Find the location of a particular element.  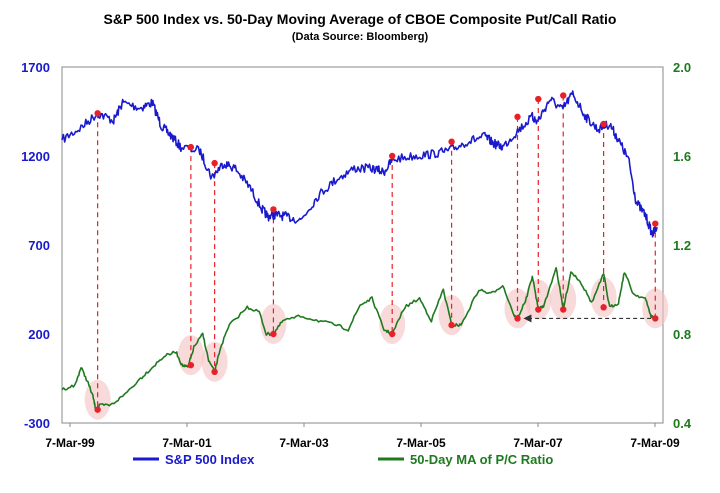

left-tick-label-4: 1700 is located at coordinates (35, 67).